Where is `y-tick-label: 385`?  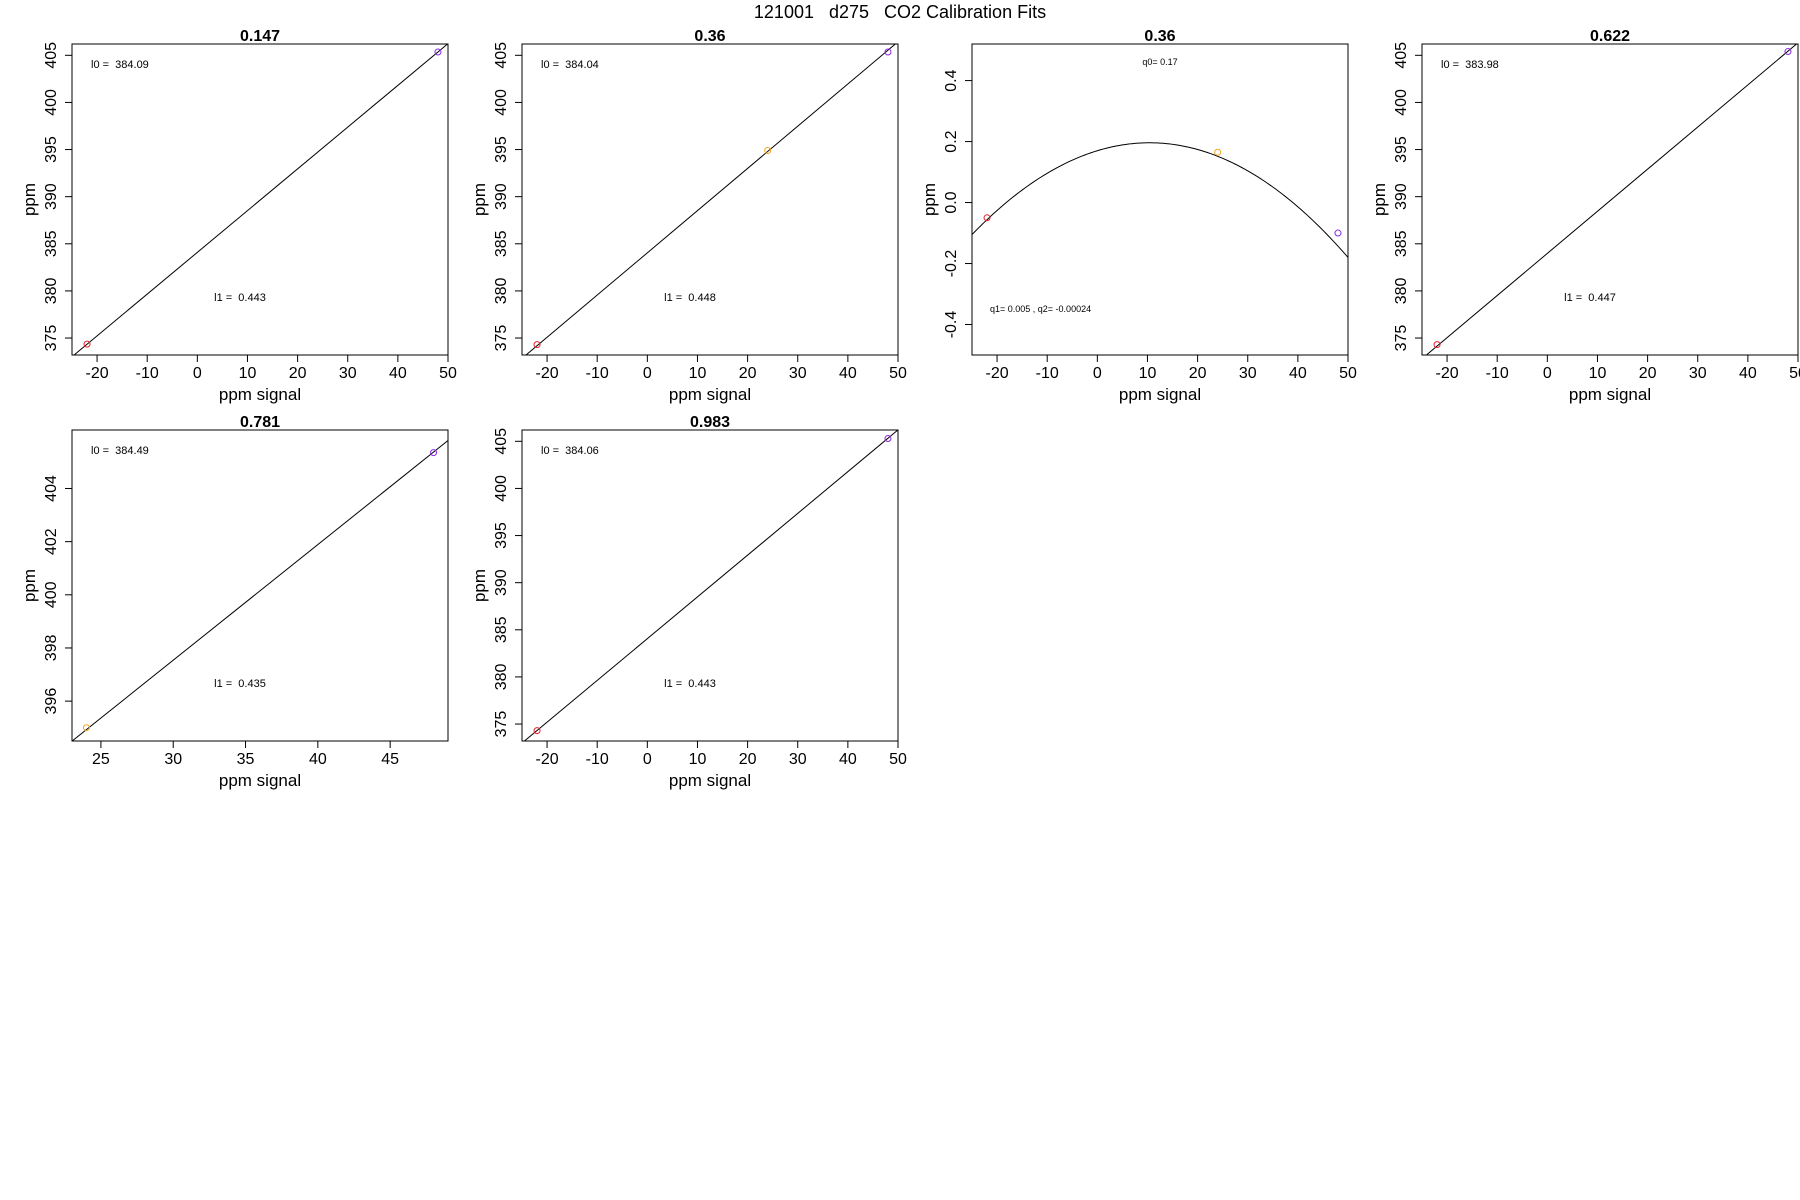 y-tick-label: 385 is located at coordinates (501, 629).